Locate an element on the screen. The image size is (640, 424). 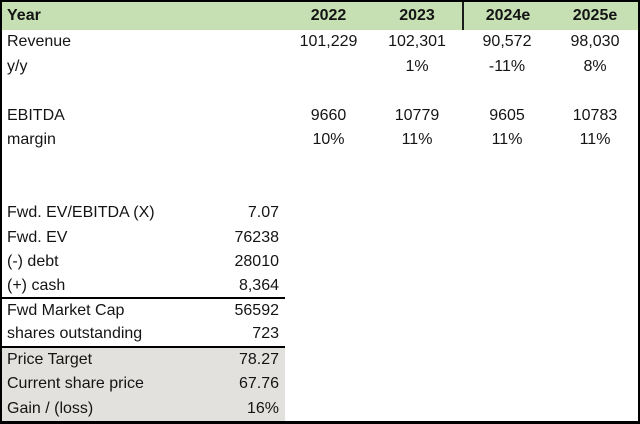
cell-value: 16% is located at coordinates (262, 408).